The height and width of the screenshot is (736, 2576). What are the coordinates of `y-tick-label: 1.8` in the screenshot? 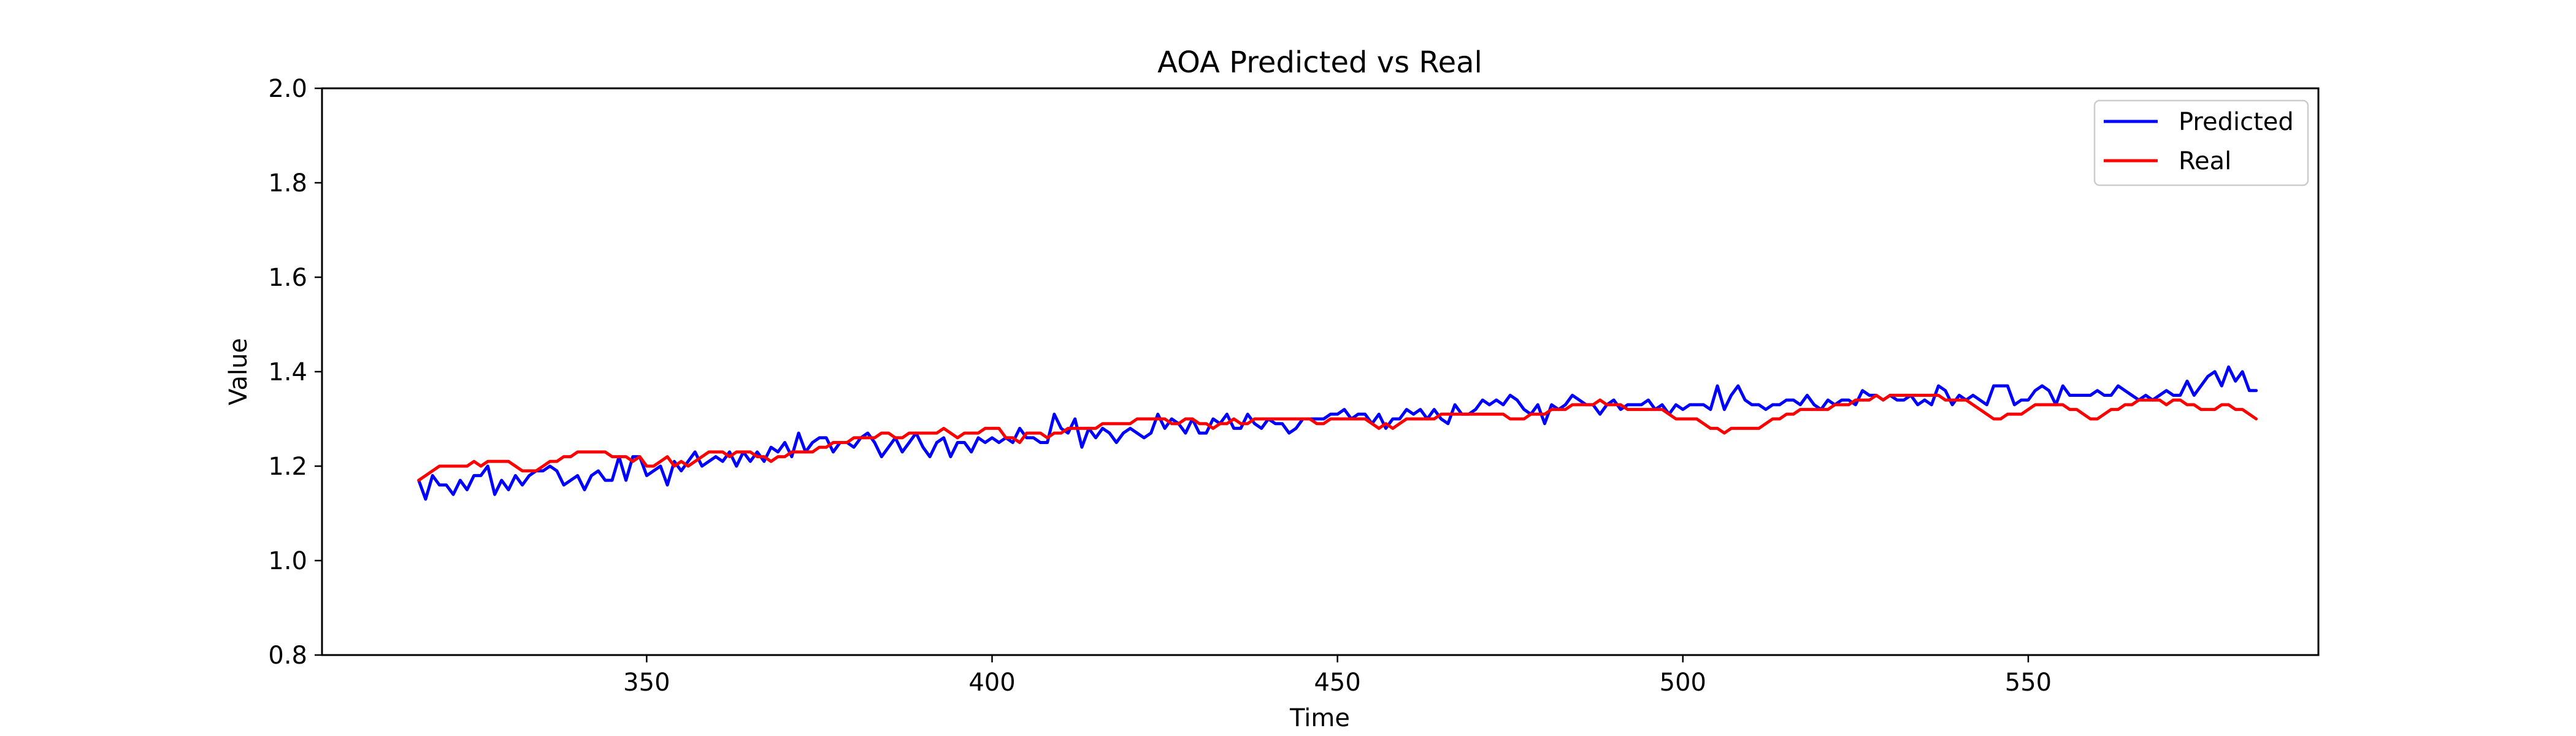 It's located at (287, 183).